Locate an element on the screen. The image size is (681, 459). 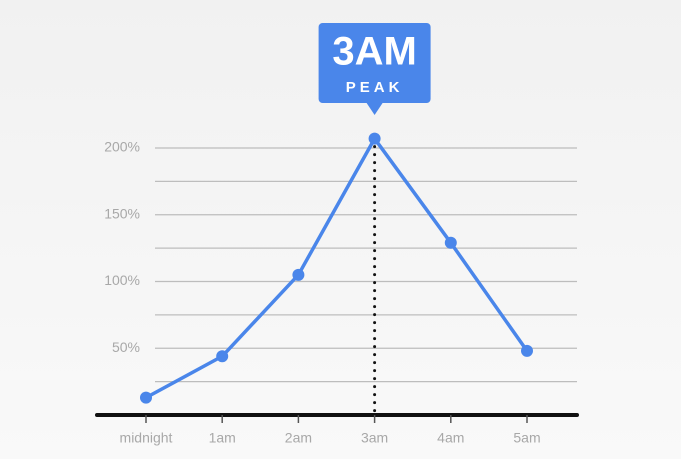
y-tick-label: 100% is located at coordinates (122, 280).